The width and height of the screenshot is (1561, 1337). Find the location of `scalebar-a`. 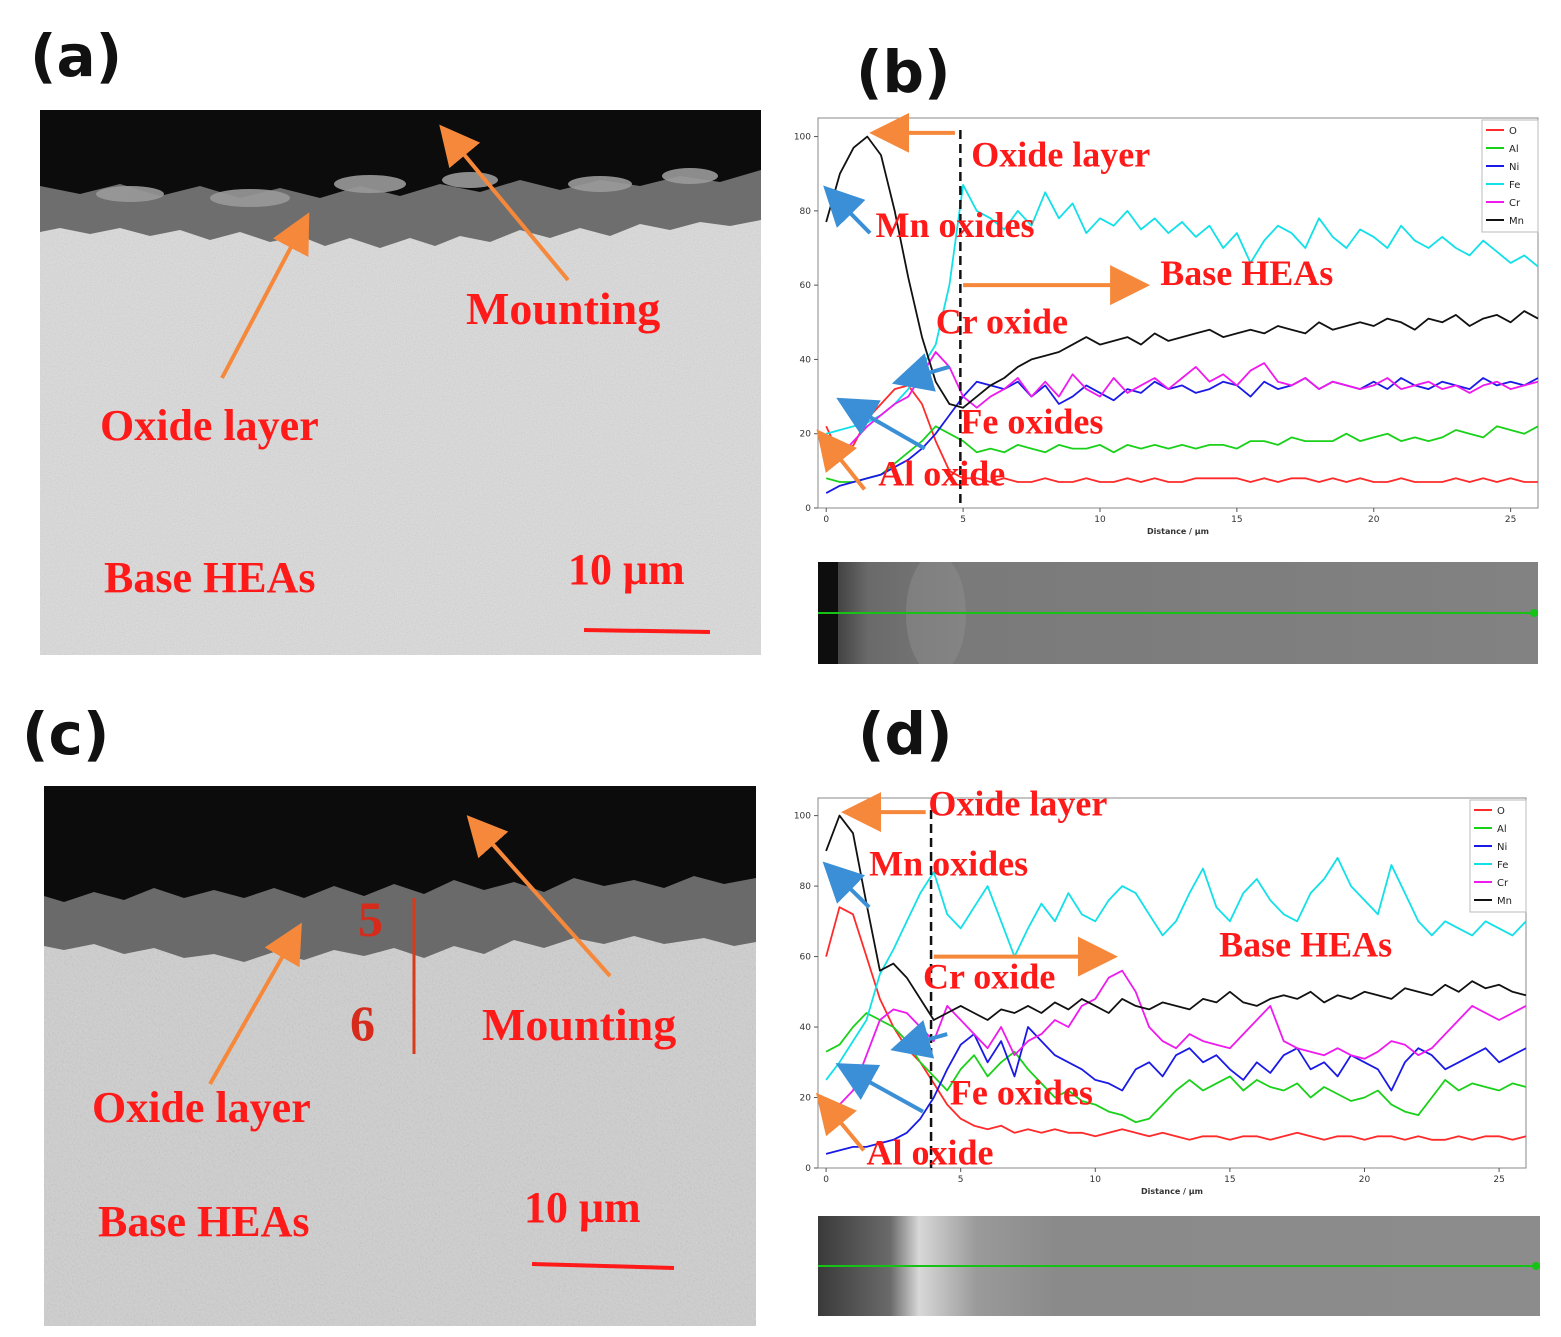

scalebar-a is located at coordinates (647, 631).